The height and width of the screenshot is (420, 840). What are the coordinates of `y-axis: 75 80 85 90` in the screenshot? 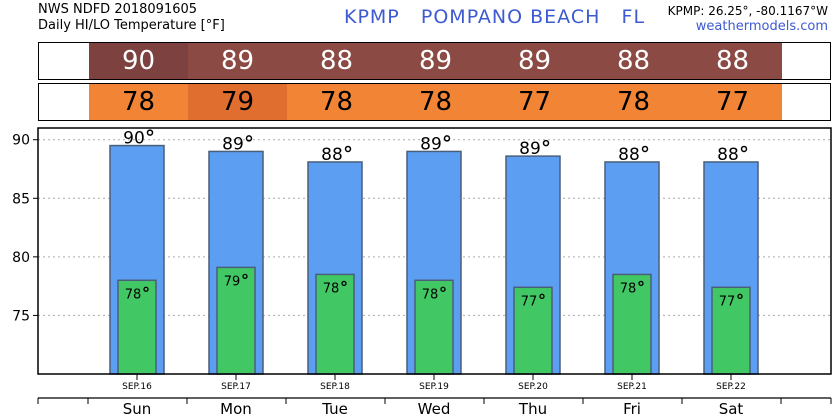 It's located at (25, 228).